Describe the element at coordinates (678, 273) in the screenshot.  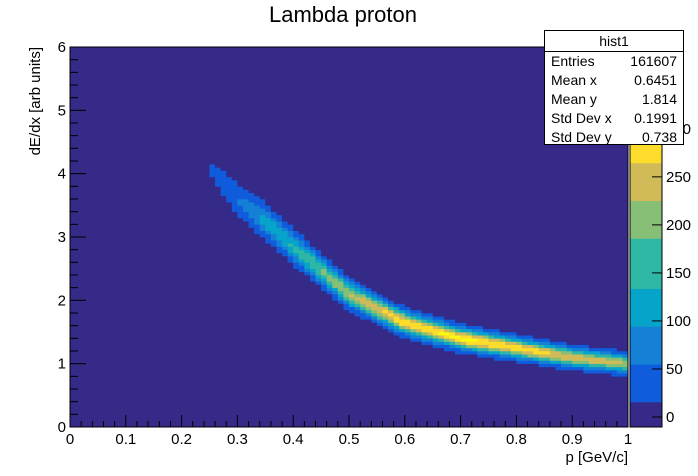
I see `color-bar-tick-label: 150` at that location.